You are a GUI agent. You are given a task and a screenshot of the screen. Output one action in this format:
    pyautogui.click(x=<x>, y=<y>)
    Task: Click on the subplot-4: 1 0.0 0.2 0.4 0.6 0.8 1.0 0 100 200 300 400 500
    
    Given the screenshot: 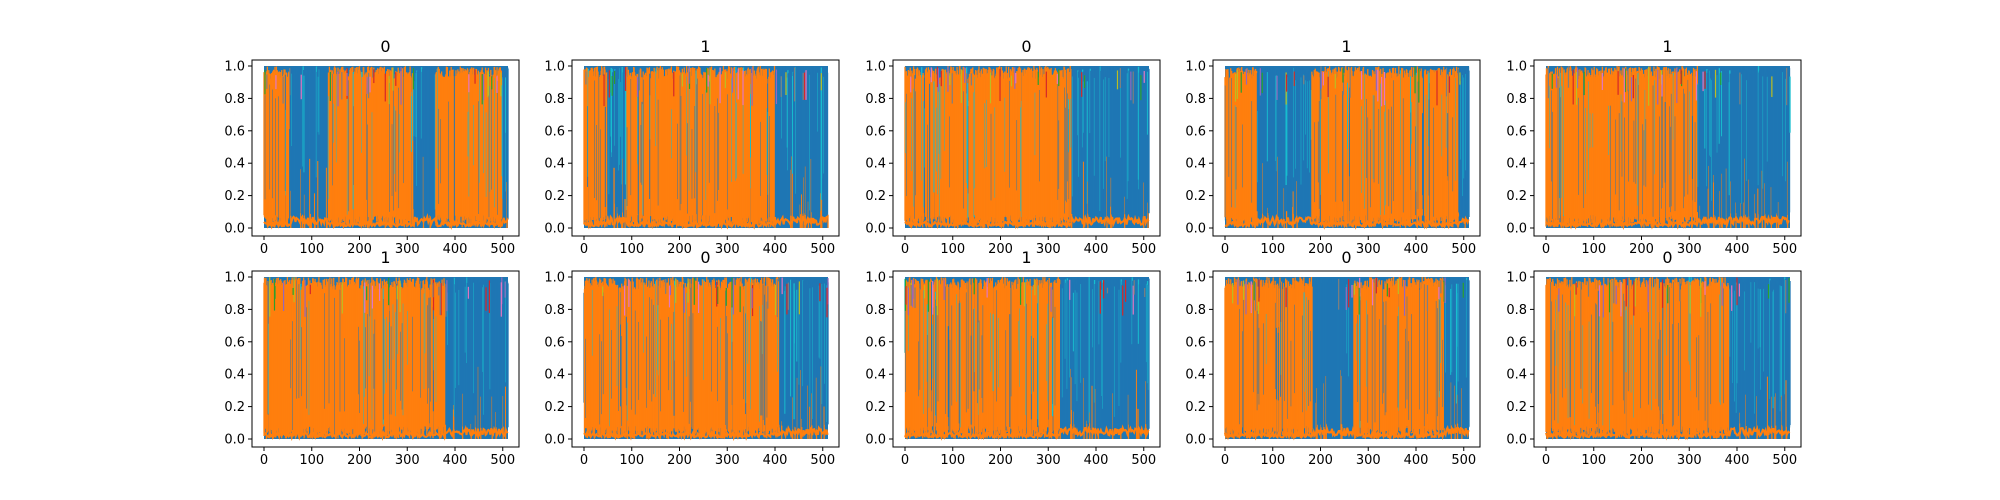 What is the action you would take?
    pyautogui.click(x=1654, y=147)
    